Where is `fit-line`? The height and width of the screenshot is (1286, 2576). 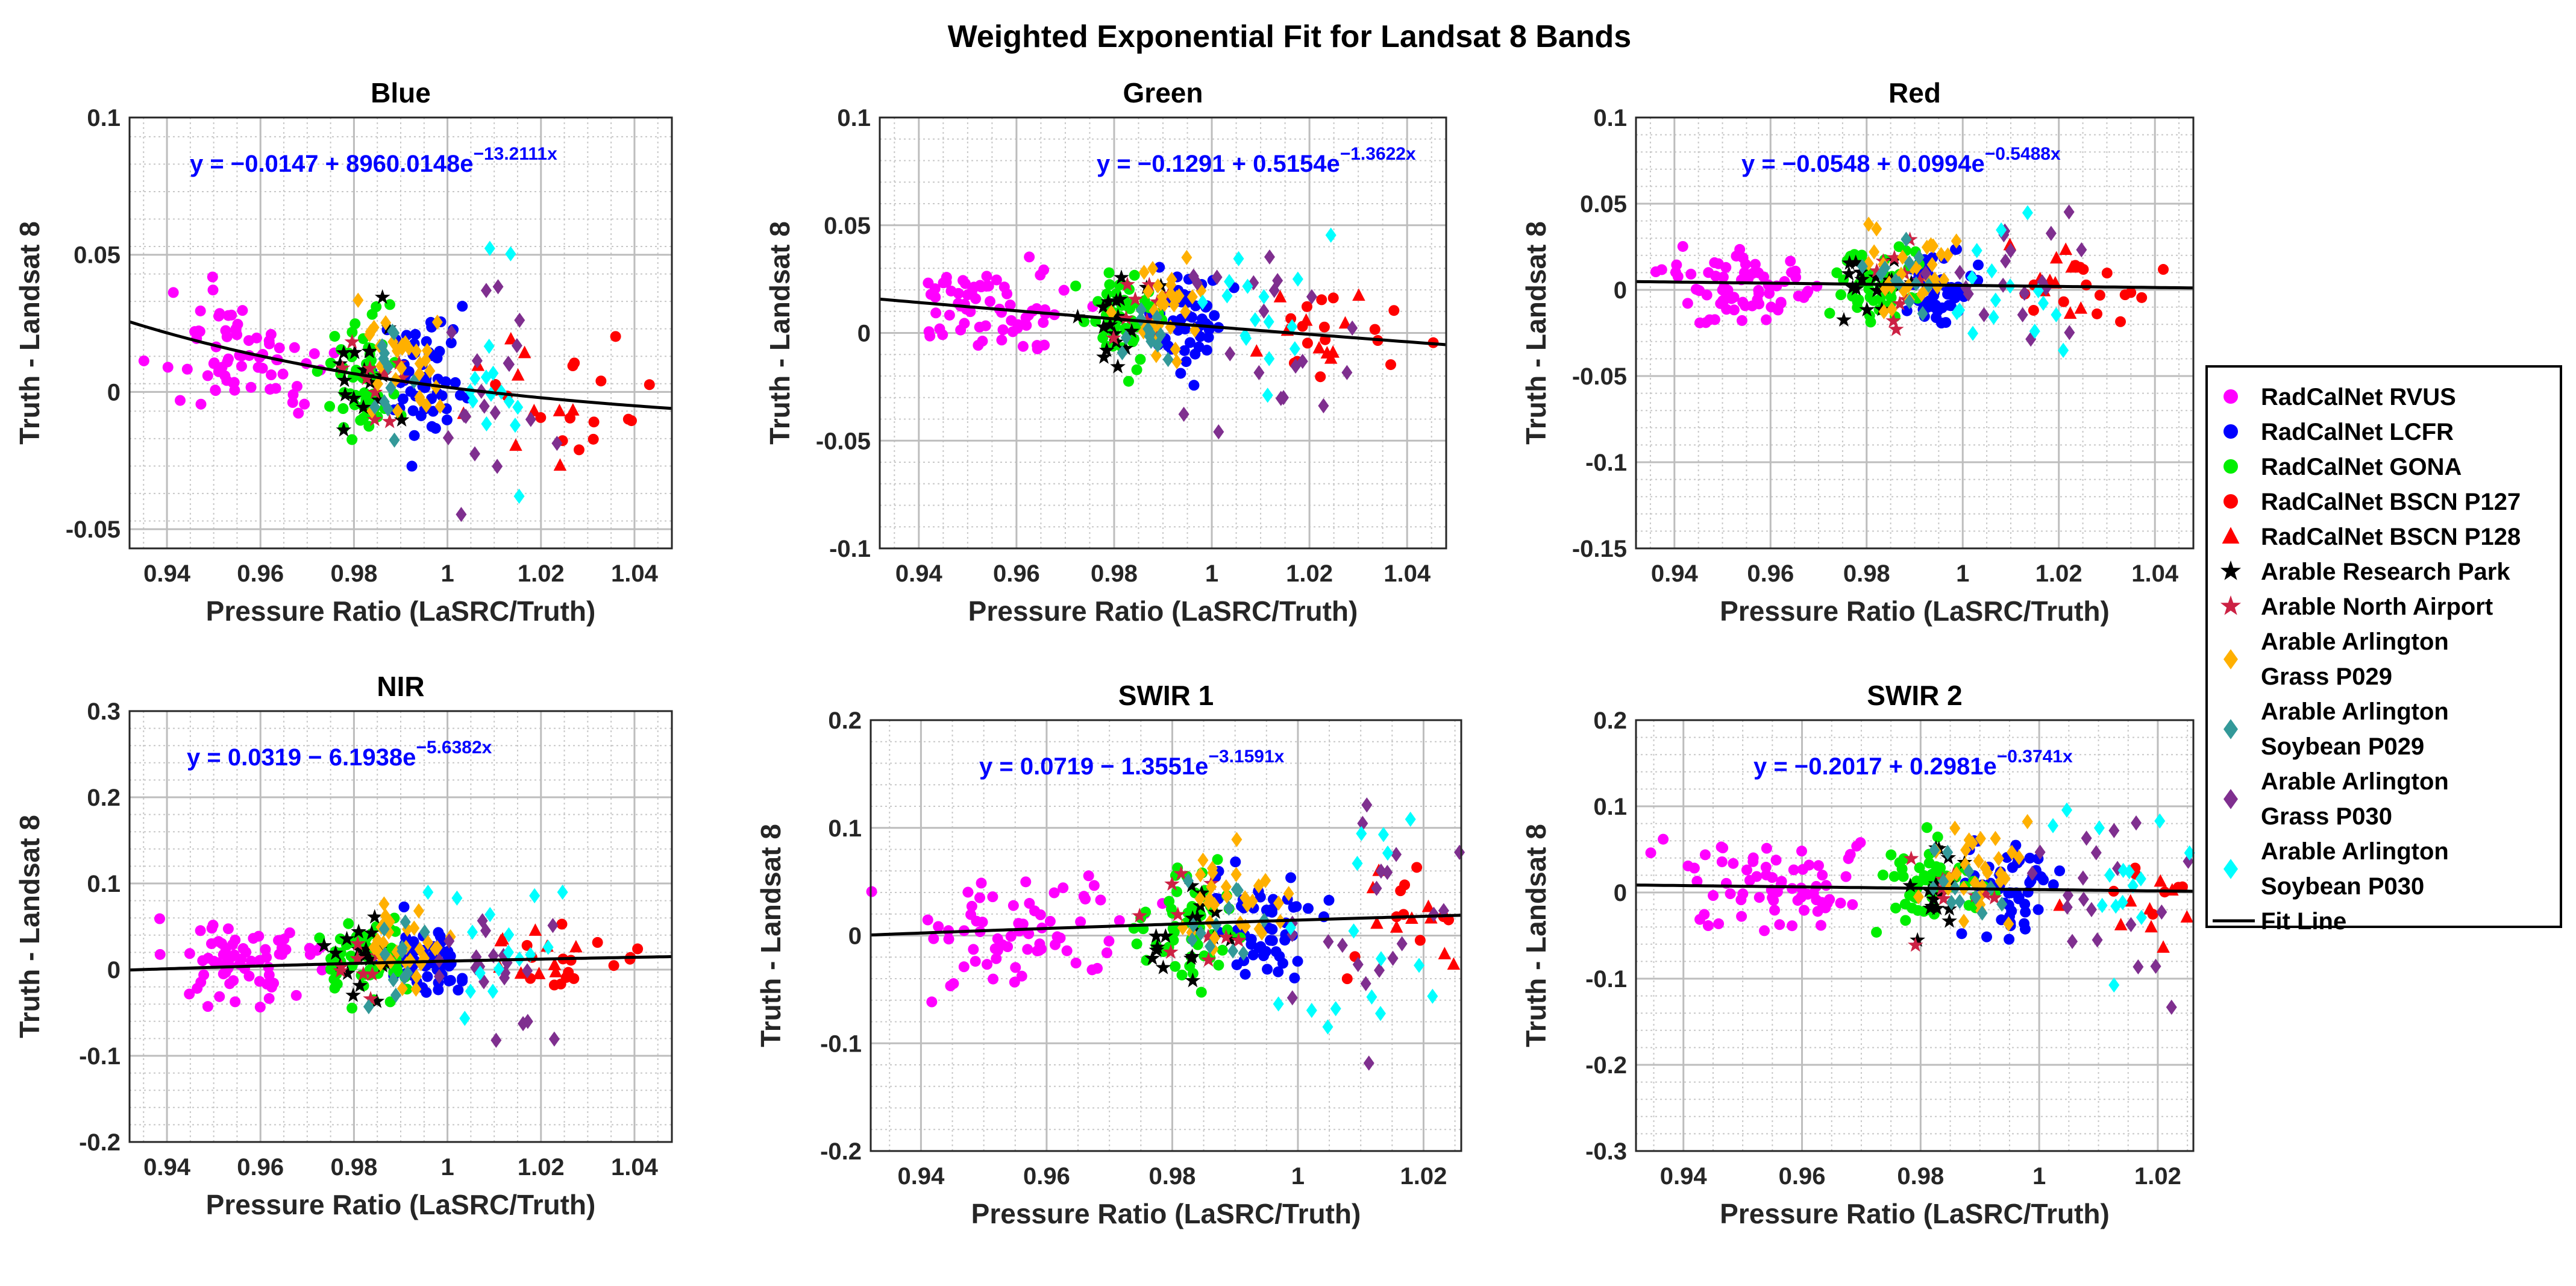 fit-line is located at coordinates (1163, 322).